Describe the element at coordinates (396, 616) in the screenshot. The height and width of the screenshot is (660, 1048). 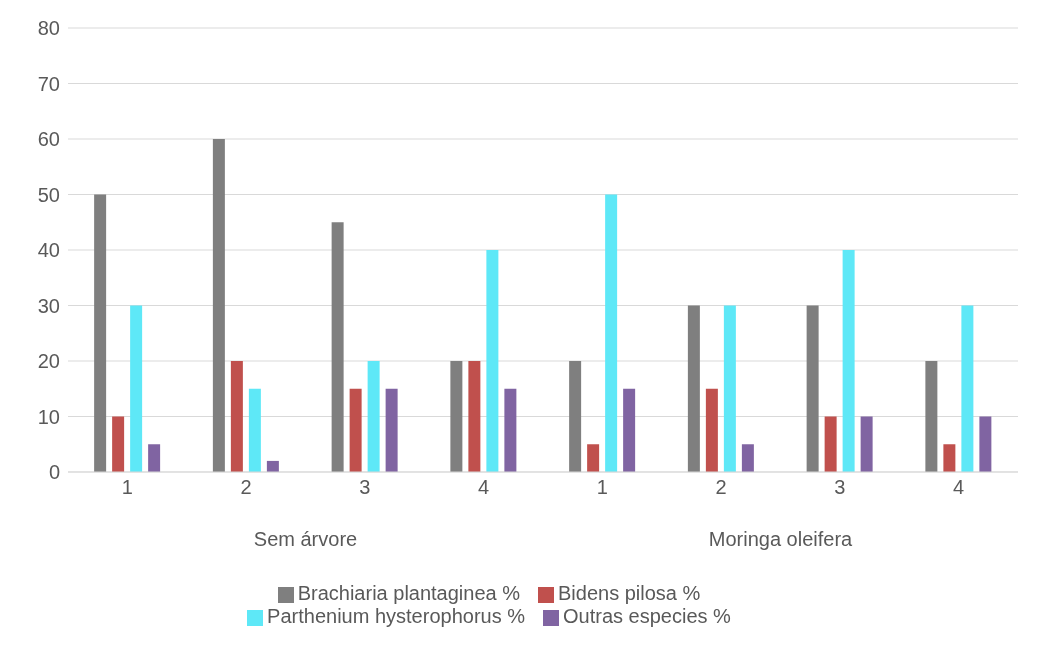
I see `legend-label: Parthenium hysterophorus %` at that location.